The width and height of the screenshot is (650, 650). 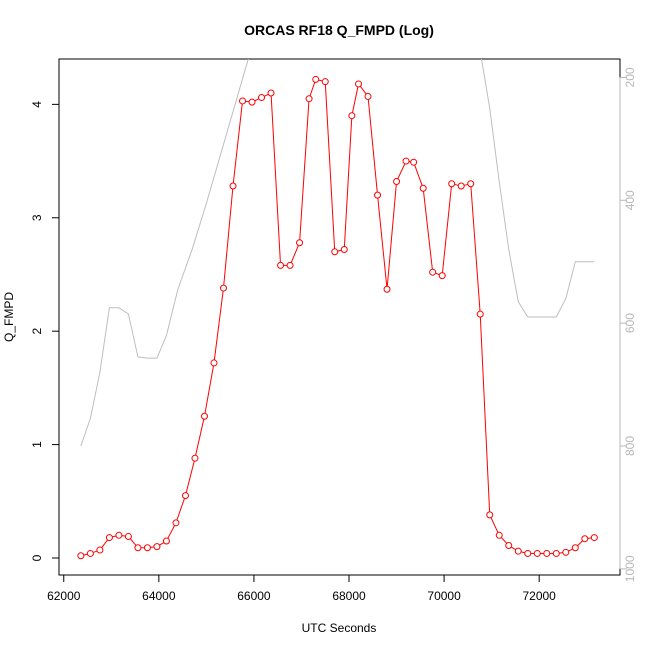 What do you see at coordinates (444, 596) in the screenshot?
I see `x-tick-label: 70000` at bounding box center [444, 596].